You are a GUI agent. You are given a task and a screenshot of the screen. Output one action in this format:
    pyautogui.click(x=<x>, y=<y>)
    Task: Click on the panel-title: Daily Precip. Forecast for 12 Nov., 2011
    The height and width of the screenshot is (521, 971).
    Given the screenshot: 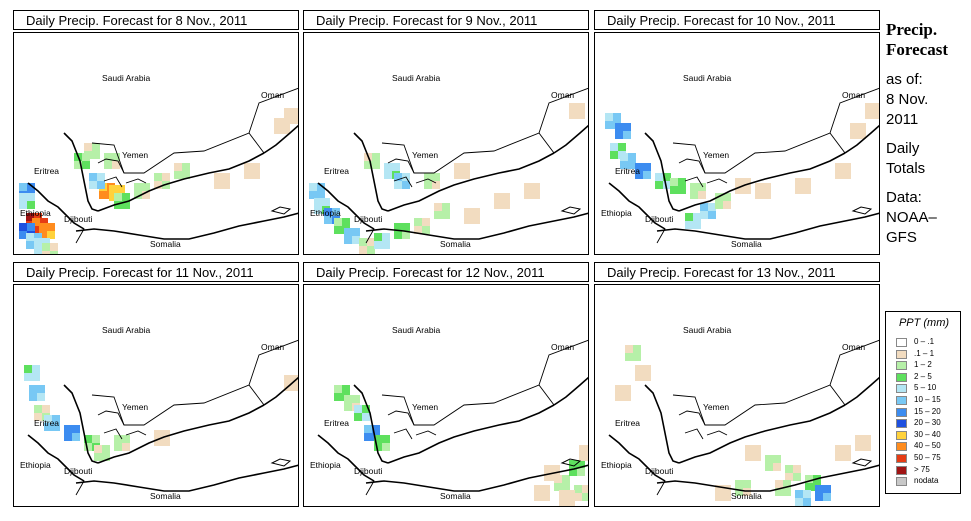 What is the action you would take?
    pyautogui.click(x=446, y=272)
    